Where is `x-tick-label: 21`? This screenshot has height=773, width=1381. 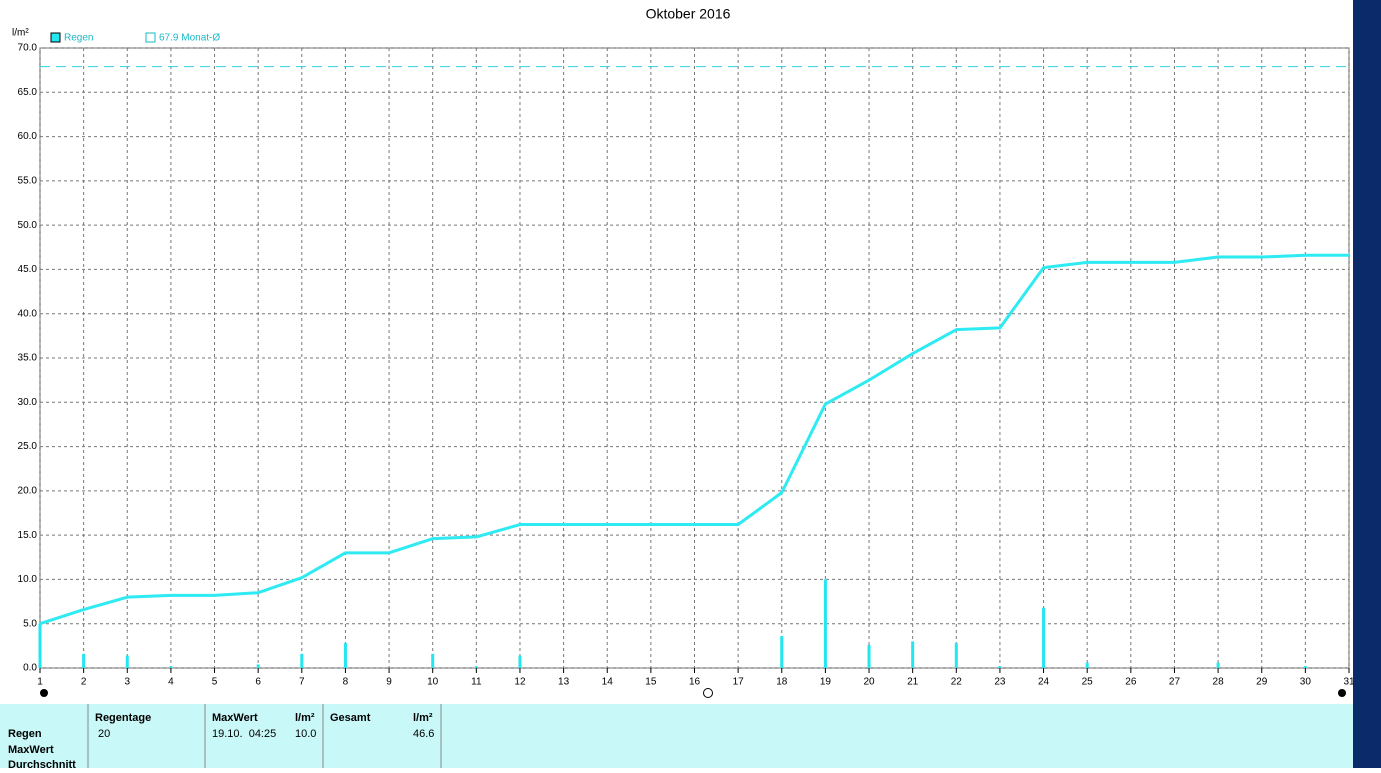
x-tick-label: 21 is located at coordinates (913, 682).